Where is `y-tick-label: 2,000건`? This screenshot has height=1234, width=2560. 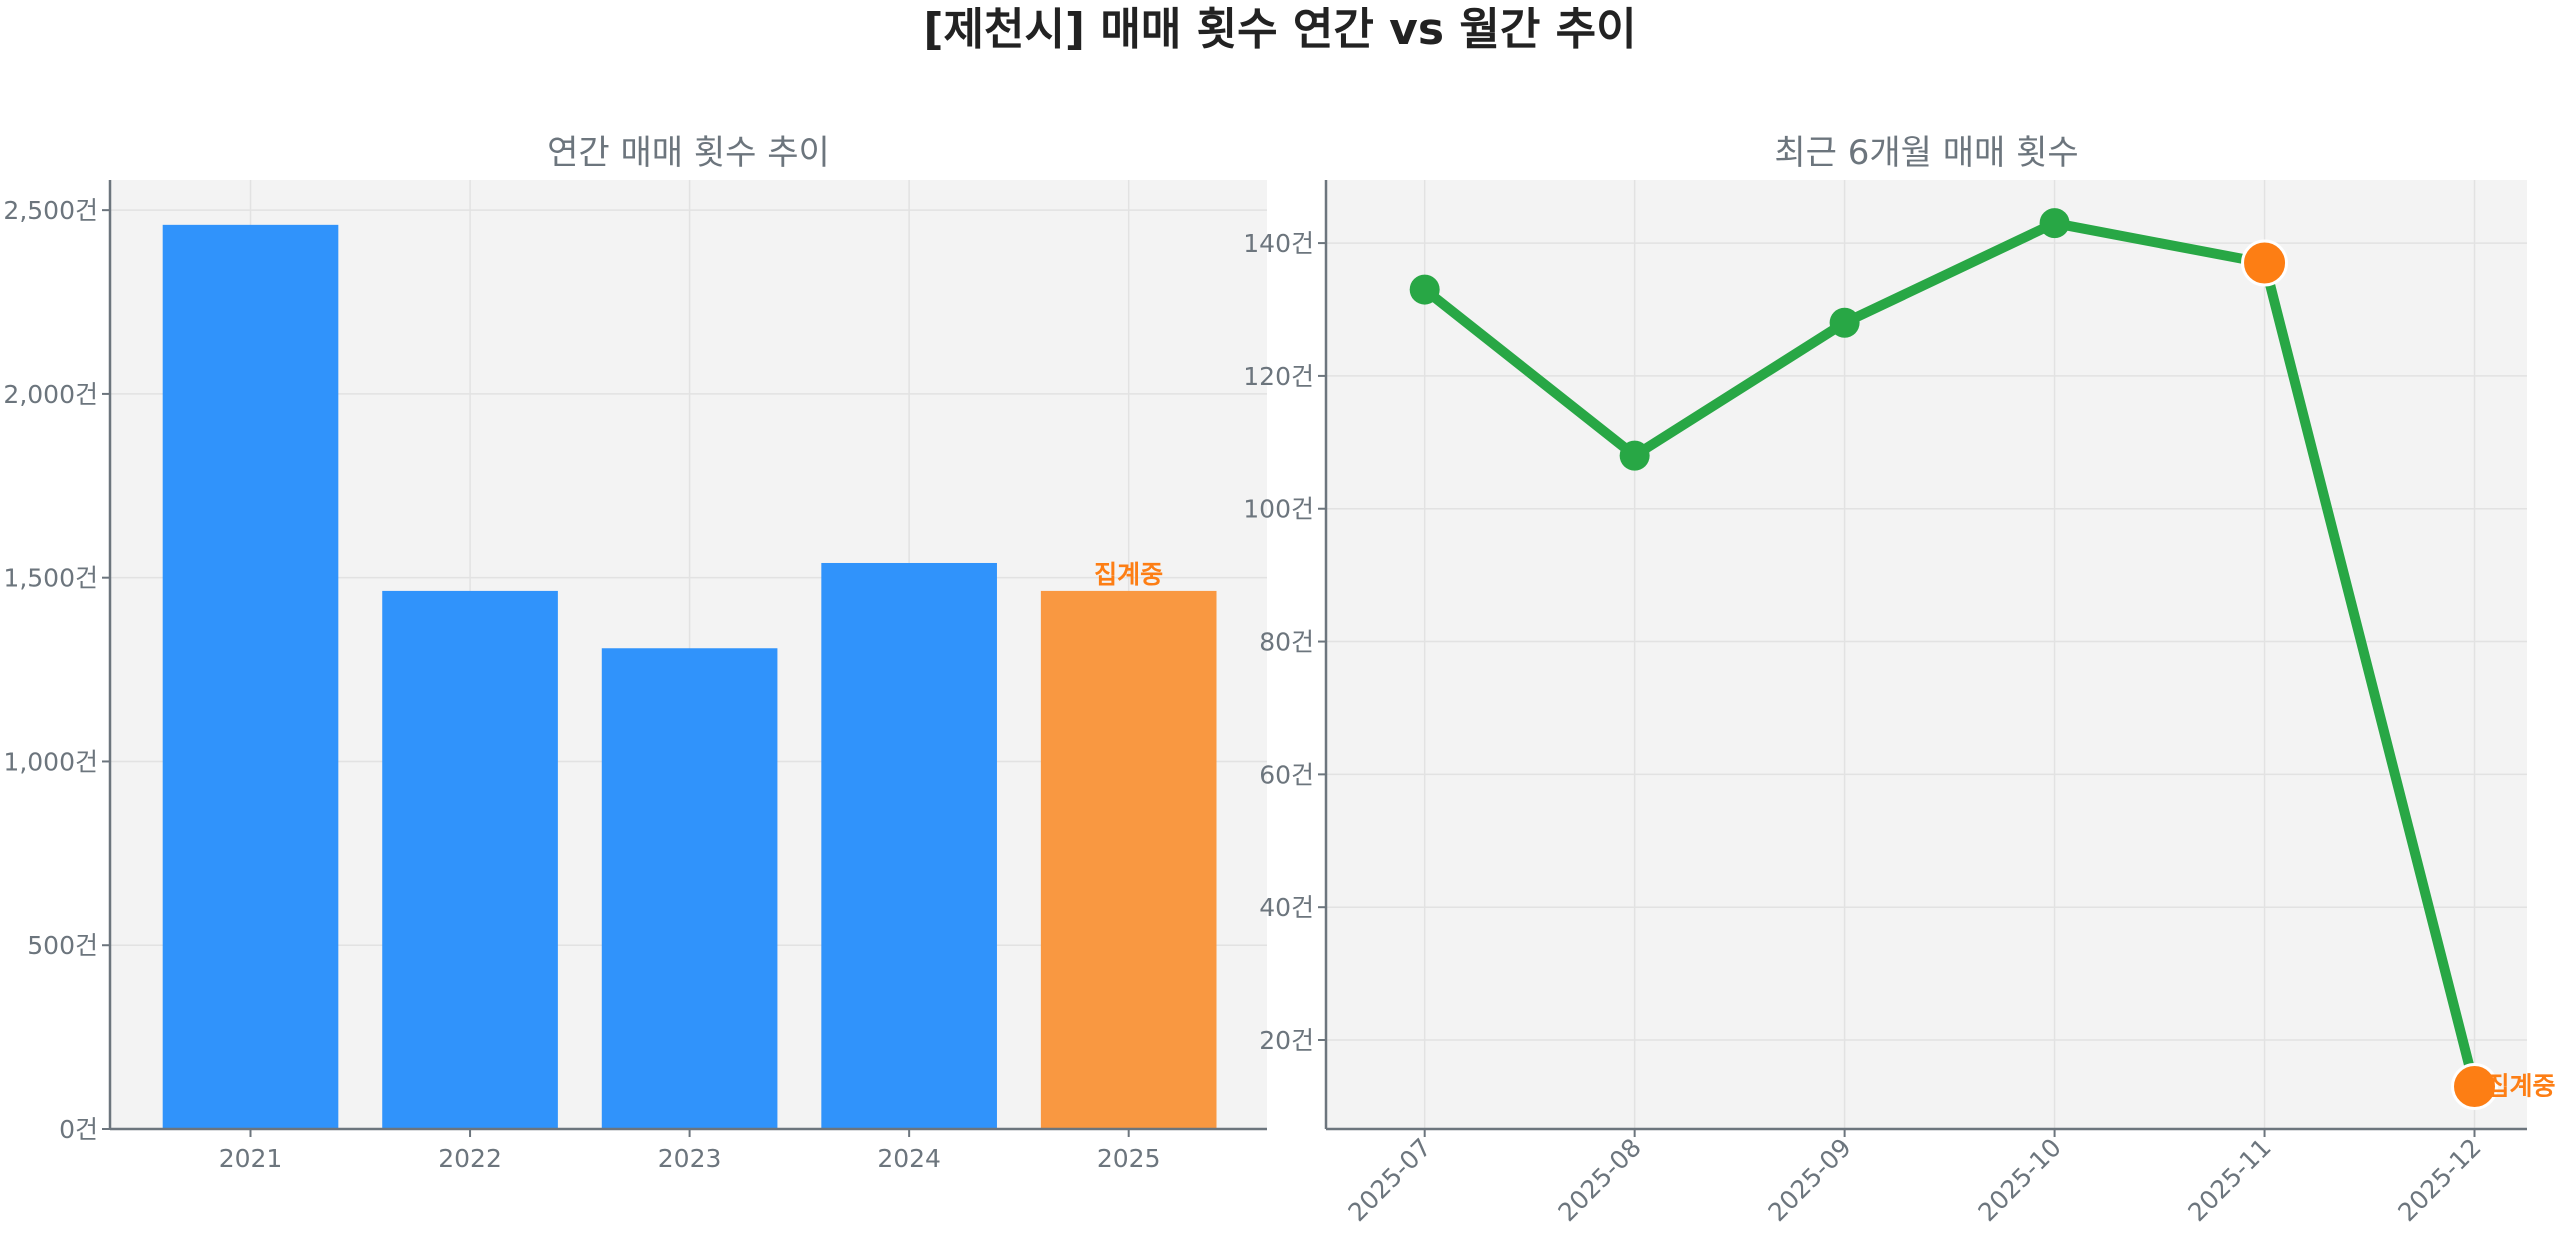 y-tick-label: 2,000건 is located at coordinates (50, 394).